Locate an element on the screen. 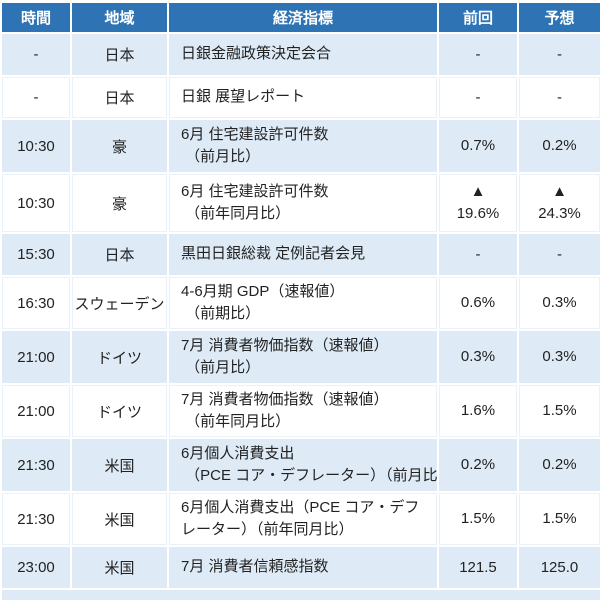 The image size is (600, 602). indicator-cell: 日銀 展望レポート is located at coordinates (303, 97).